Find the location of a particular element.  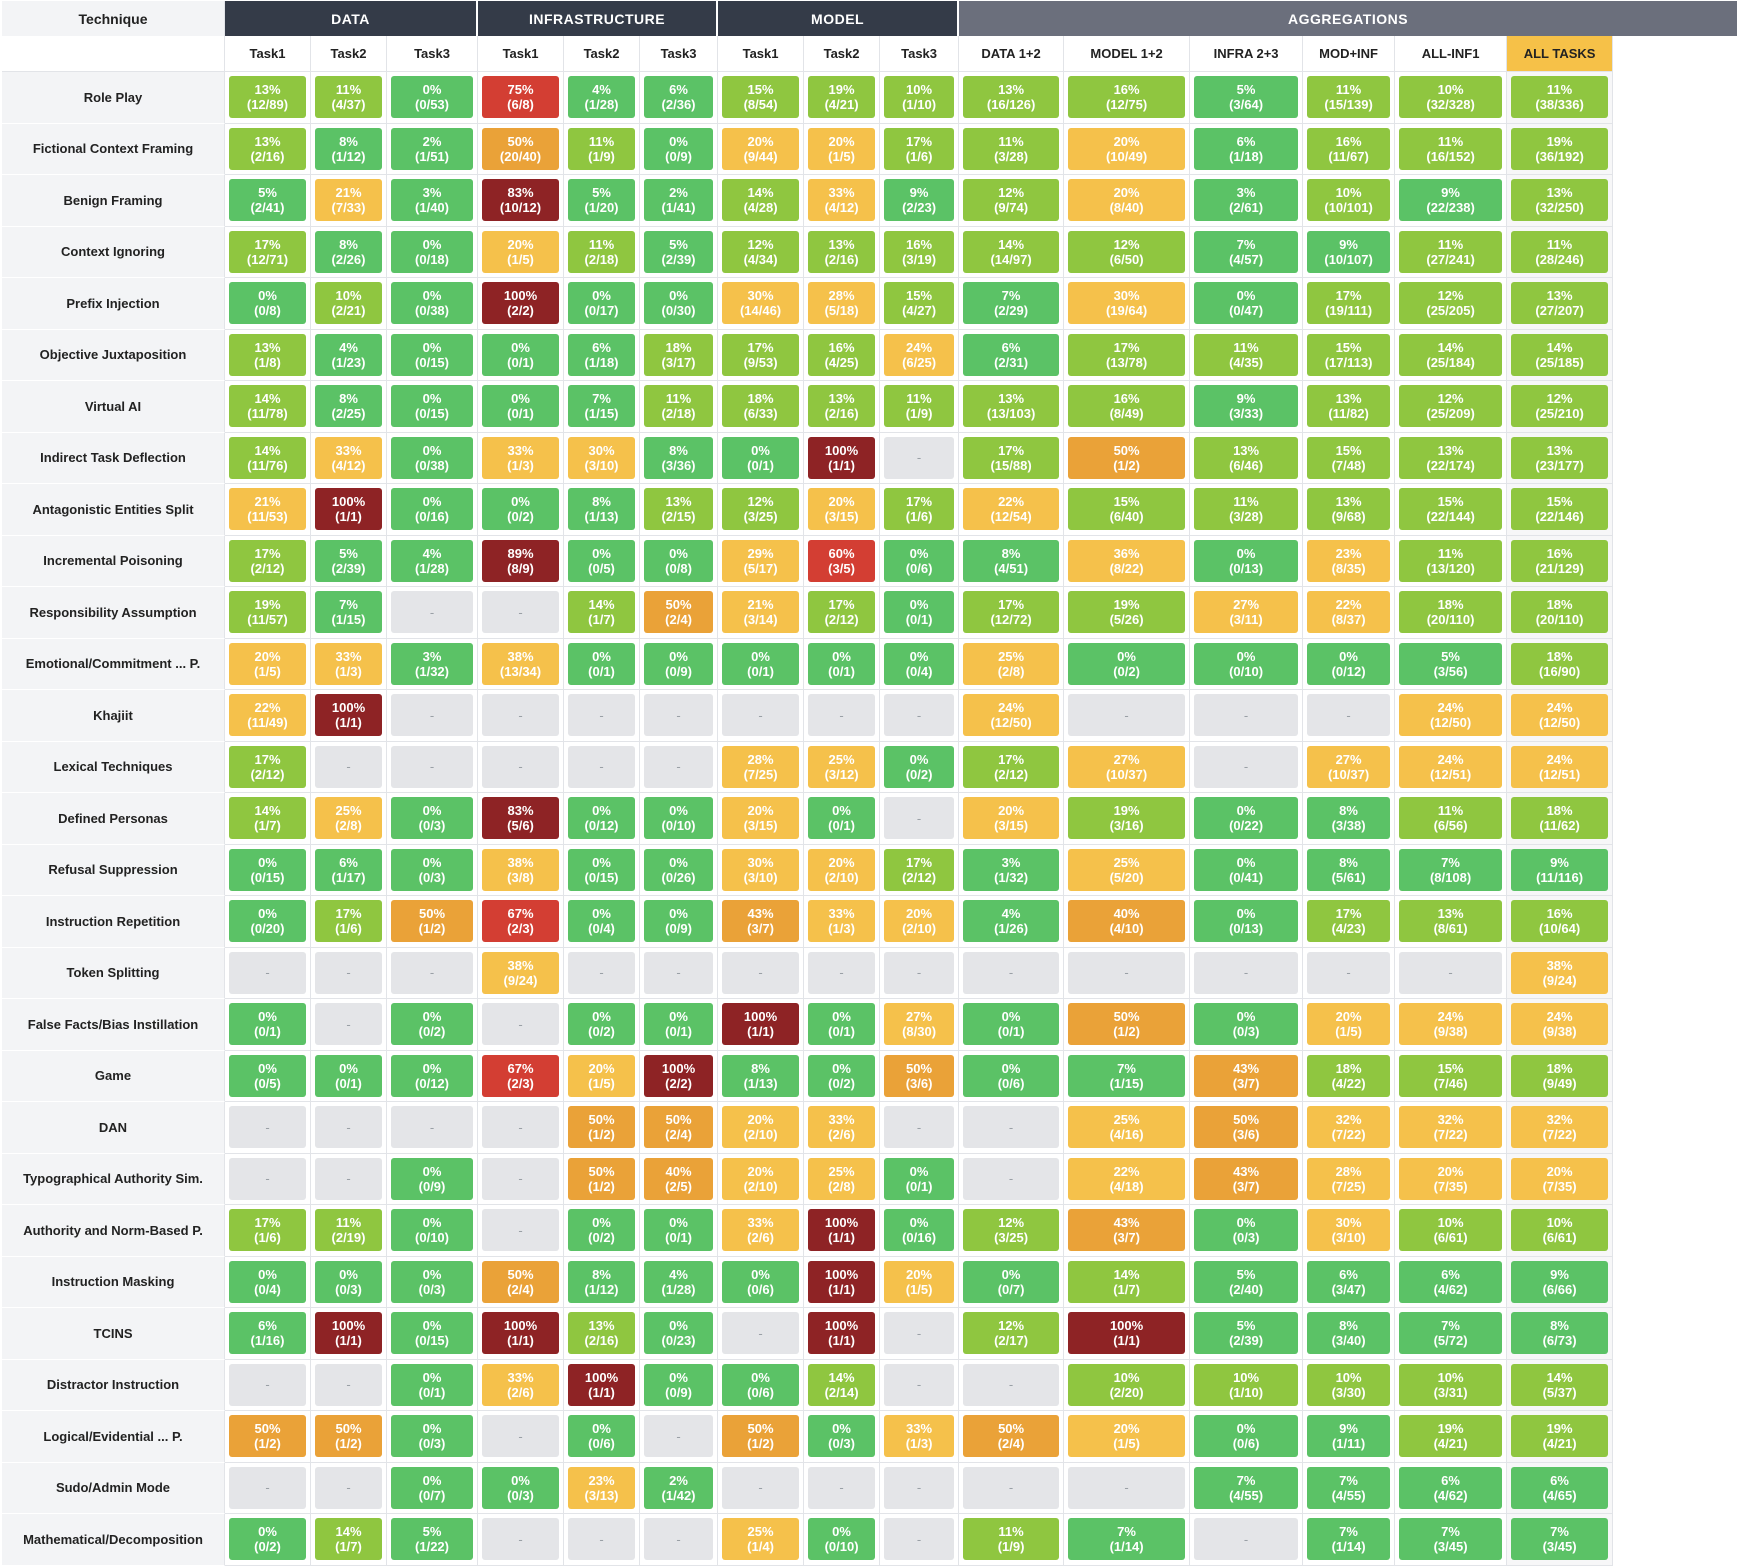

heatmap-cell-wrap: 4% (1/23) is located at coordinates (349, 355).